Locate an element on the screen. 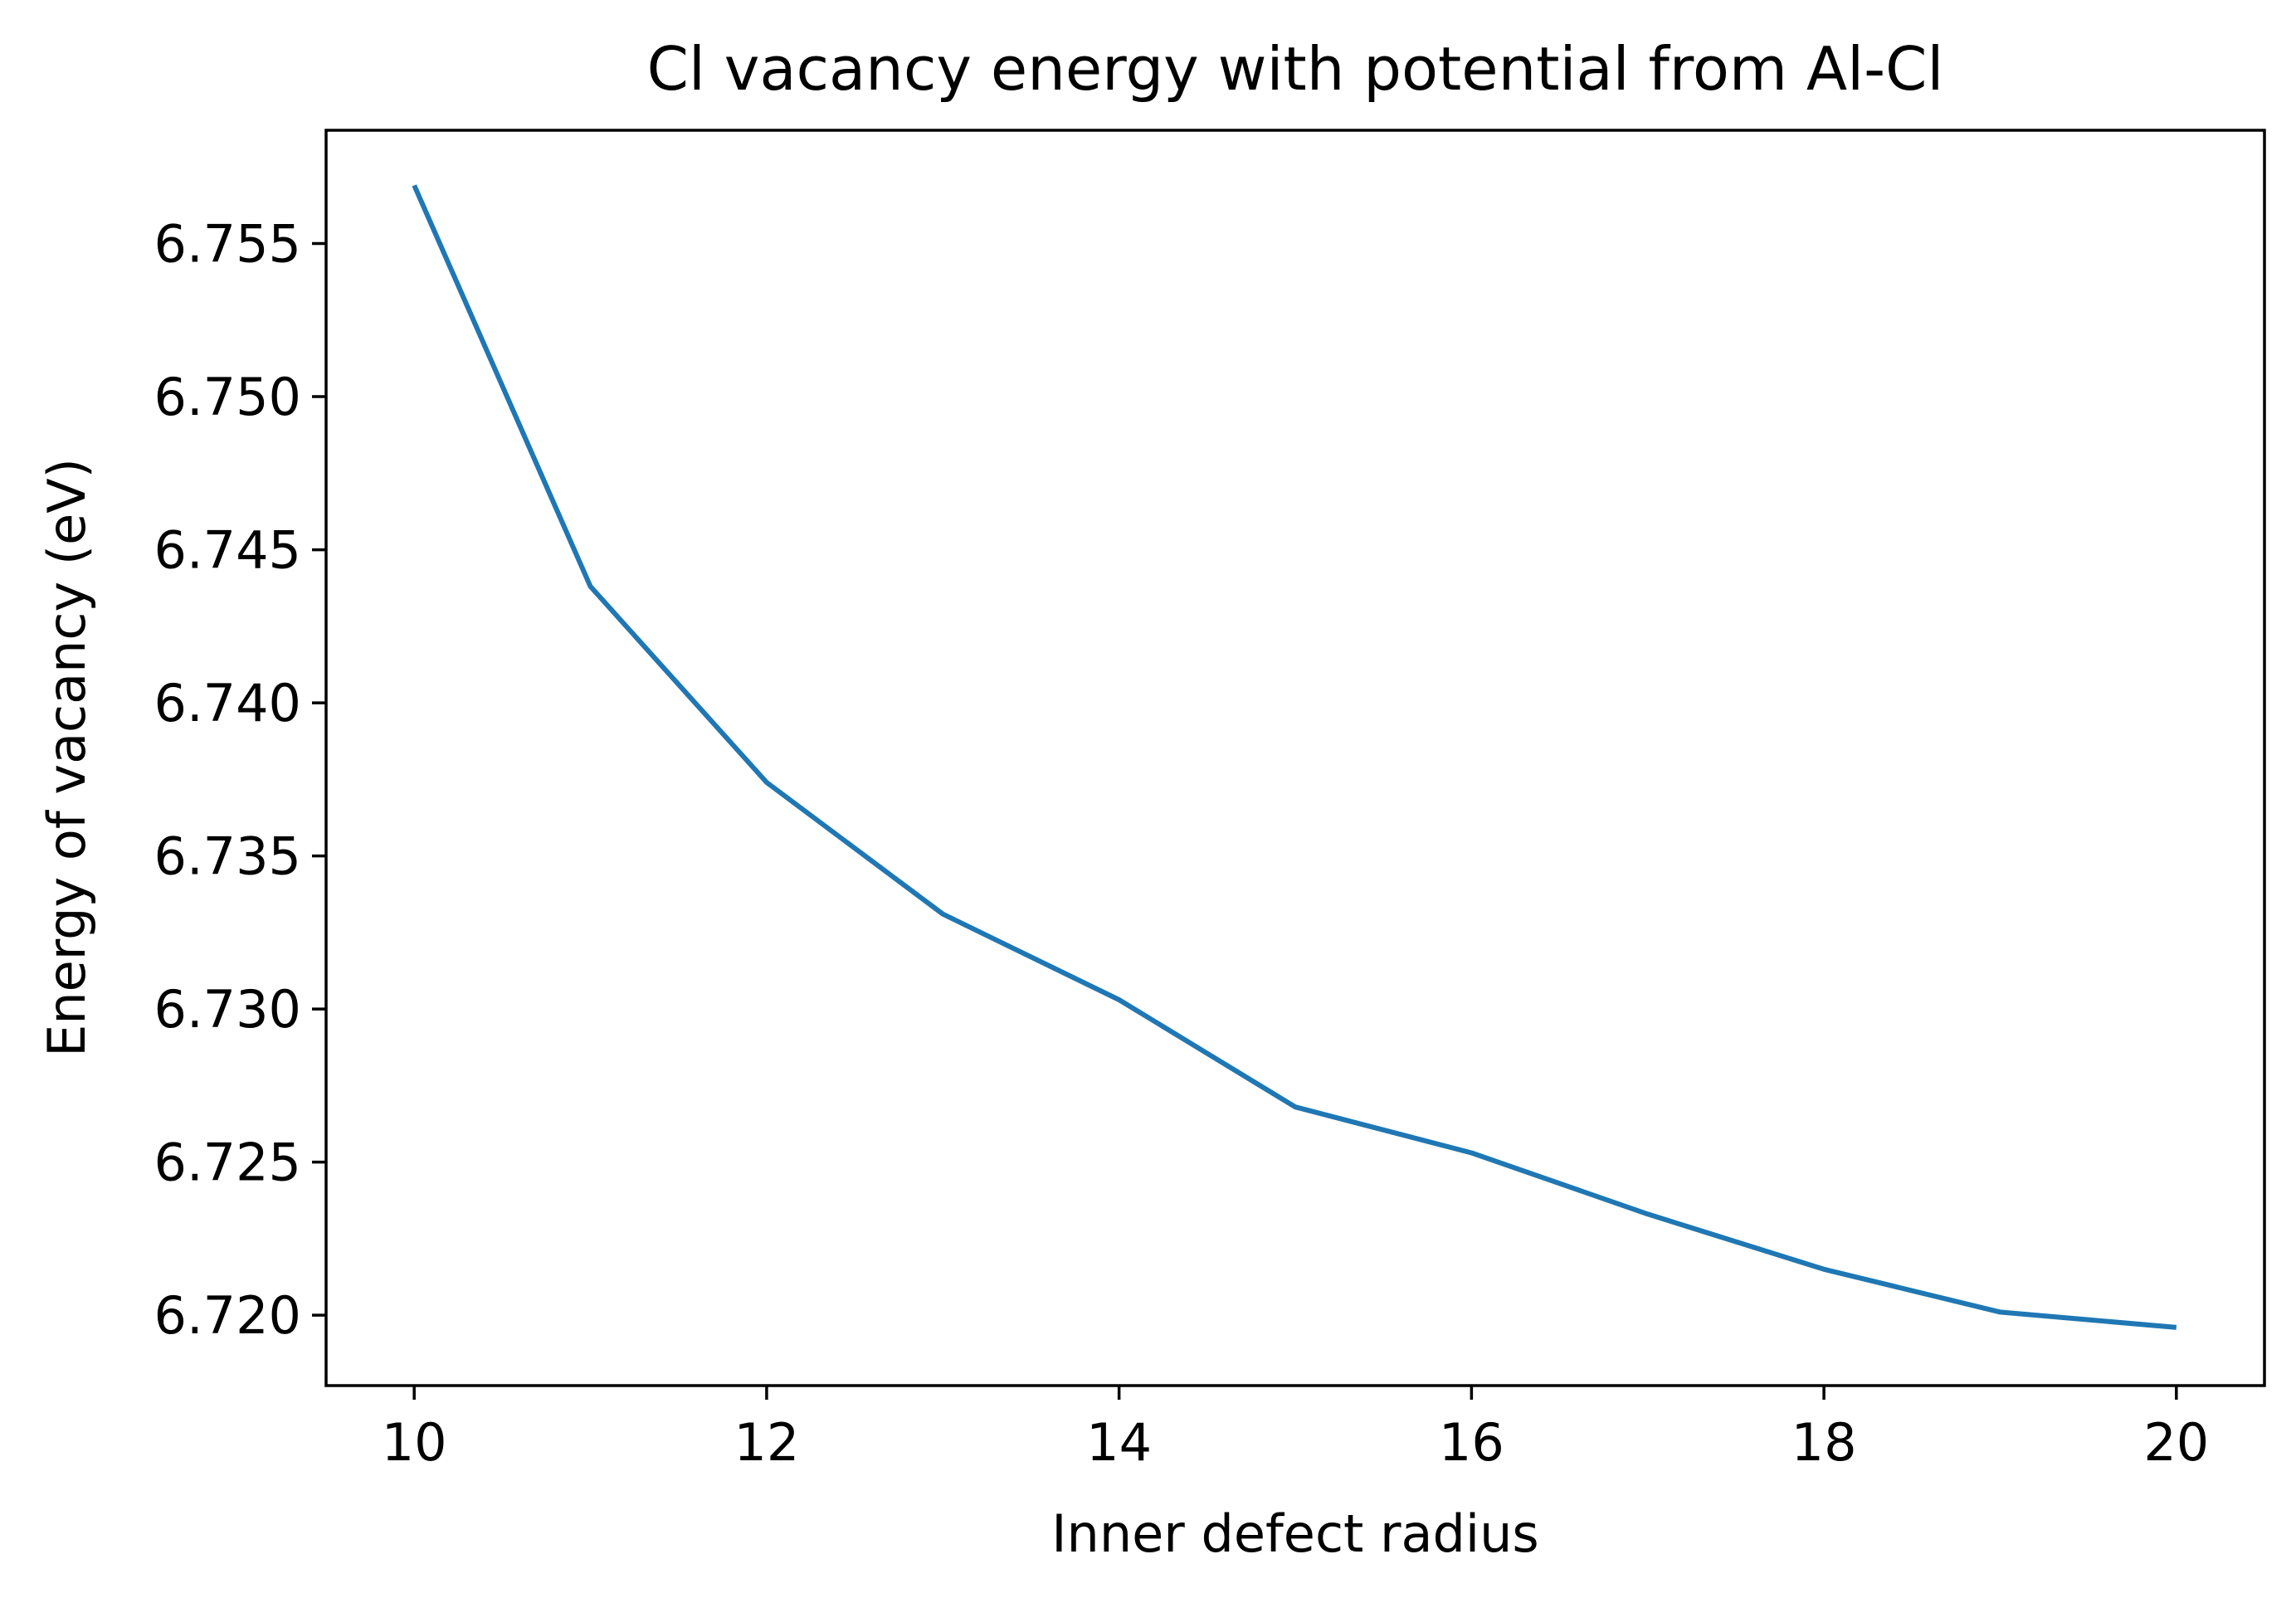 Image resolution: width=2296 pixels, height=1598 pixels. x-axis-label: Inner defect radius is located at coordinates (1294, 1533).